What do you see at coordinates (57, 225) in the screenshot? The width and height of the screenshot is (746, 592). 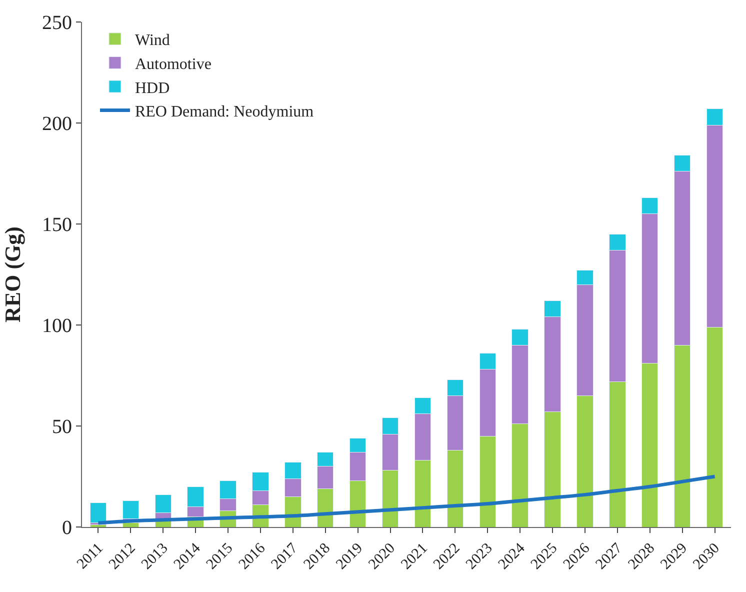 I see `y-tick-label: 150` at bounding box center [57, 225].